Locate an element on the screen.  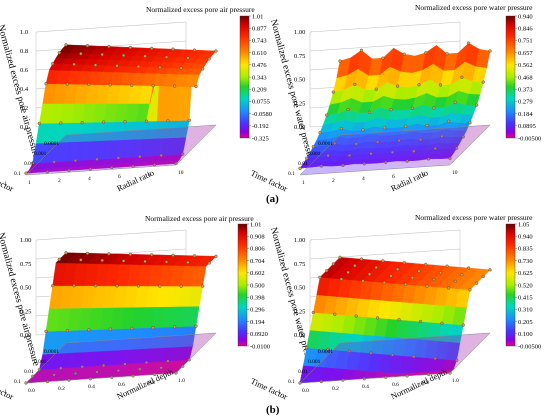
floor is located at coordinates (121, 150).